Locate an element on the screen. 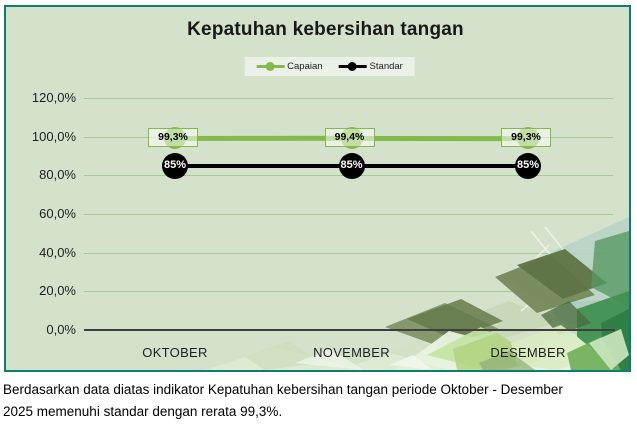 This screenshot has width=637, height=429. y-axis-tick-label: 0,0% is located at coordinates (61, 329).